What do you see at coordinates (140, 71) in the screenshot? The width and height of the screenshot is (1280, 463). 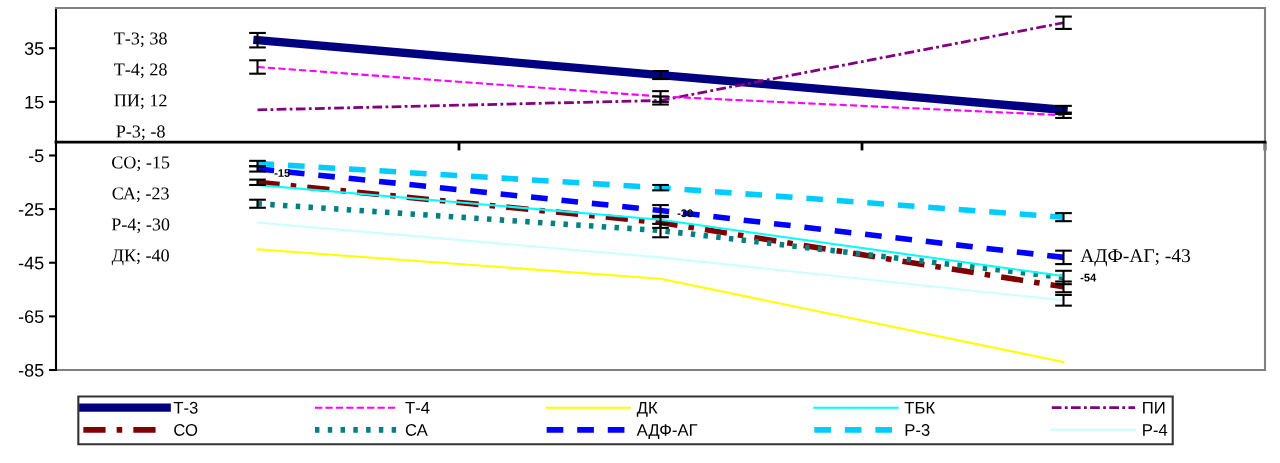 I see `annotation: Т-4; 28` at bounding box center [140, 71].